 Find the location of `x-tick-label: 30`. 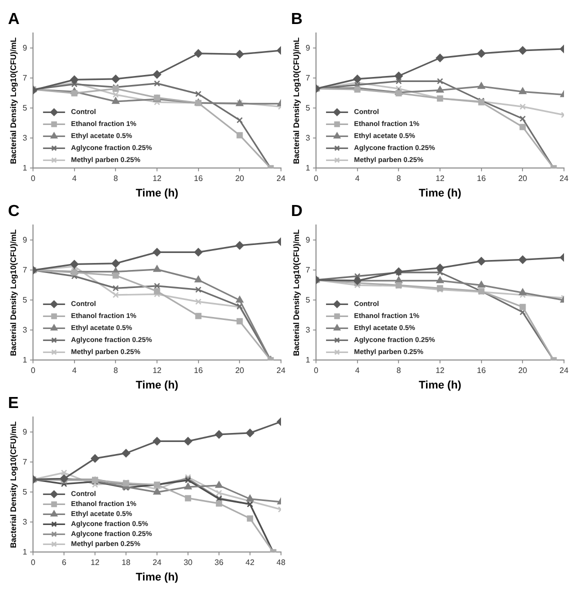

x-tick-label: 30 is located at coordinates (189, 563).